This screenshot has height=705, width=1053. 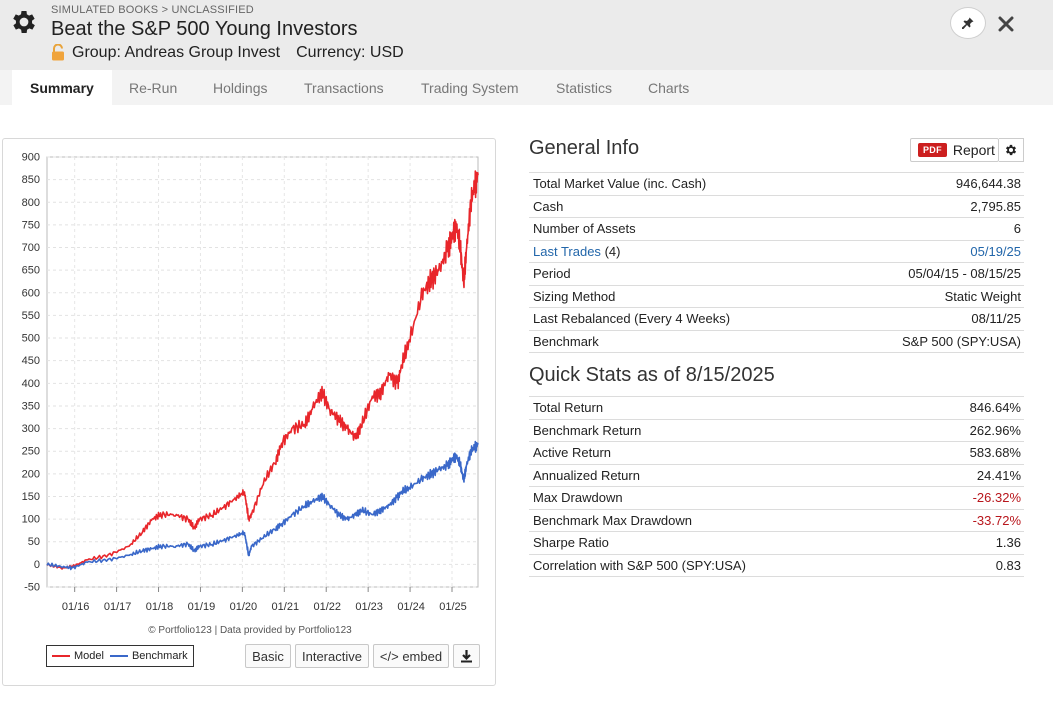 I want to click on pin-icon, so click(x=968, y=23).